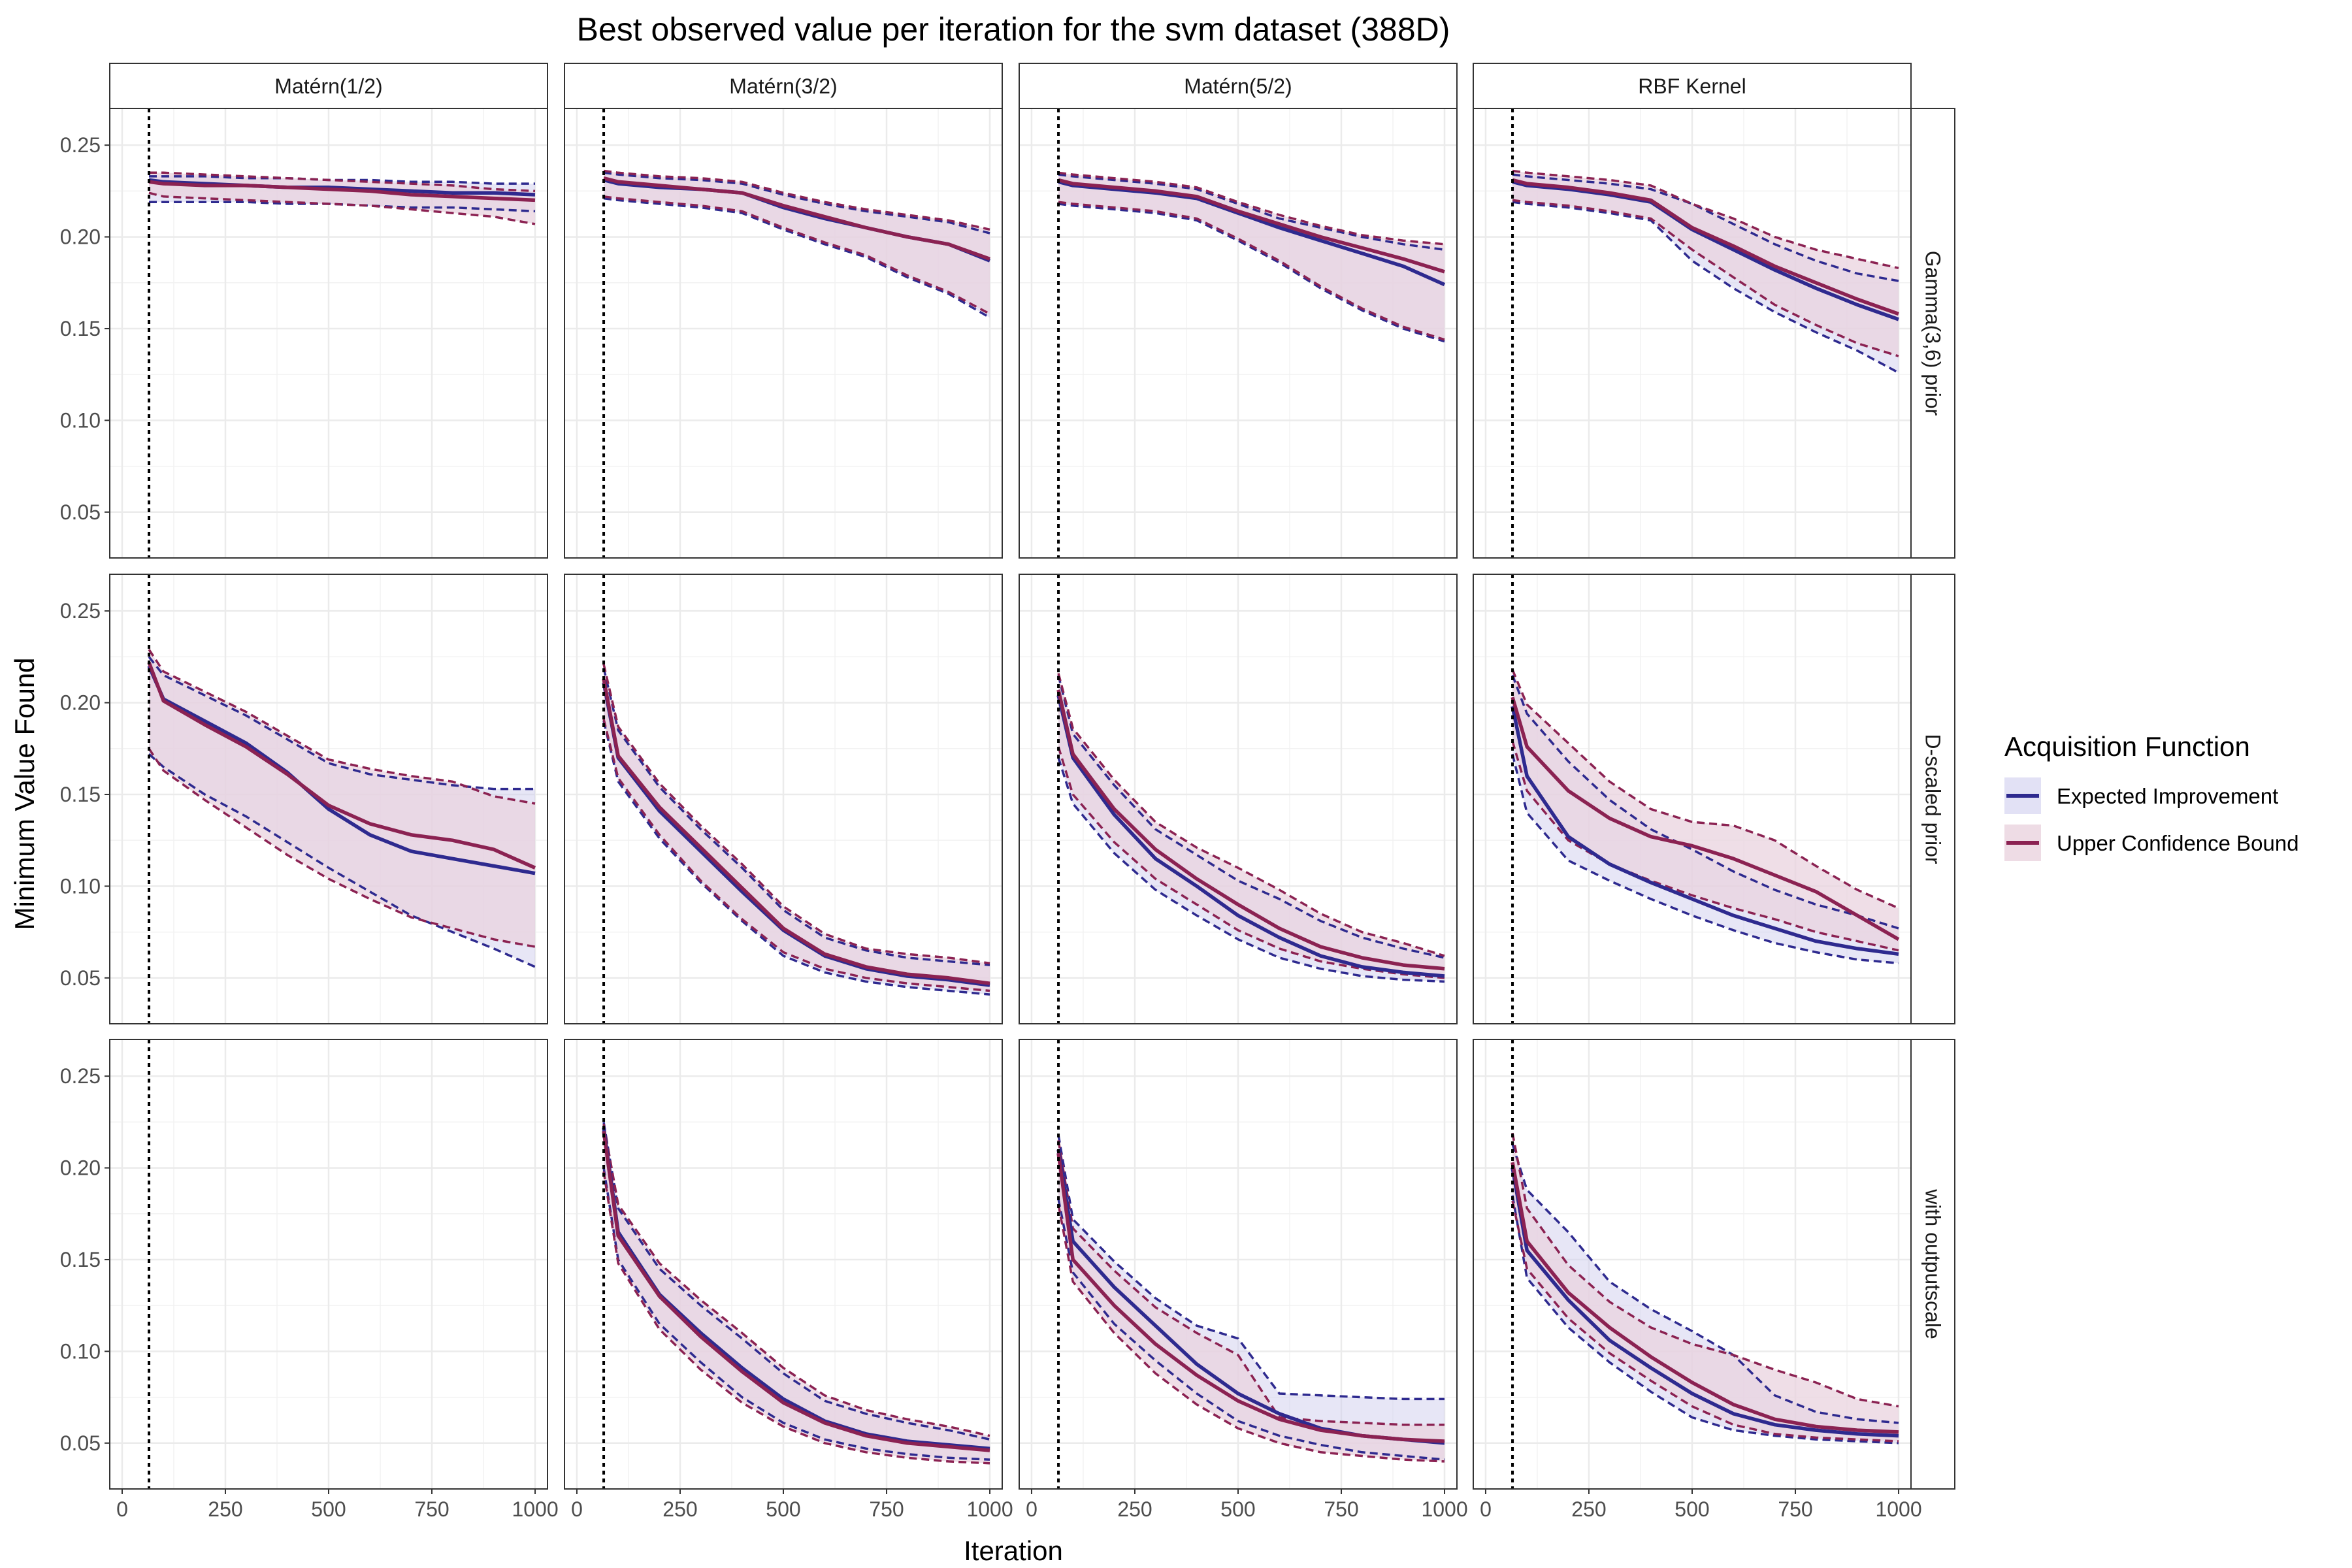 This screenshot has height=1568, width=2352. What do you see at coordinates (80, 1076) in the screenshot?
I see `y-tick-label: 0.25` at bounding box center [80, 1076].